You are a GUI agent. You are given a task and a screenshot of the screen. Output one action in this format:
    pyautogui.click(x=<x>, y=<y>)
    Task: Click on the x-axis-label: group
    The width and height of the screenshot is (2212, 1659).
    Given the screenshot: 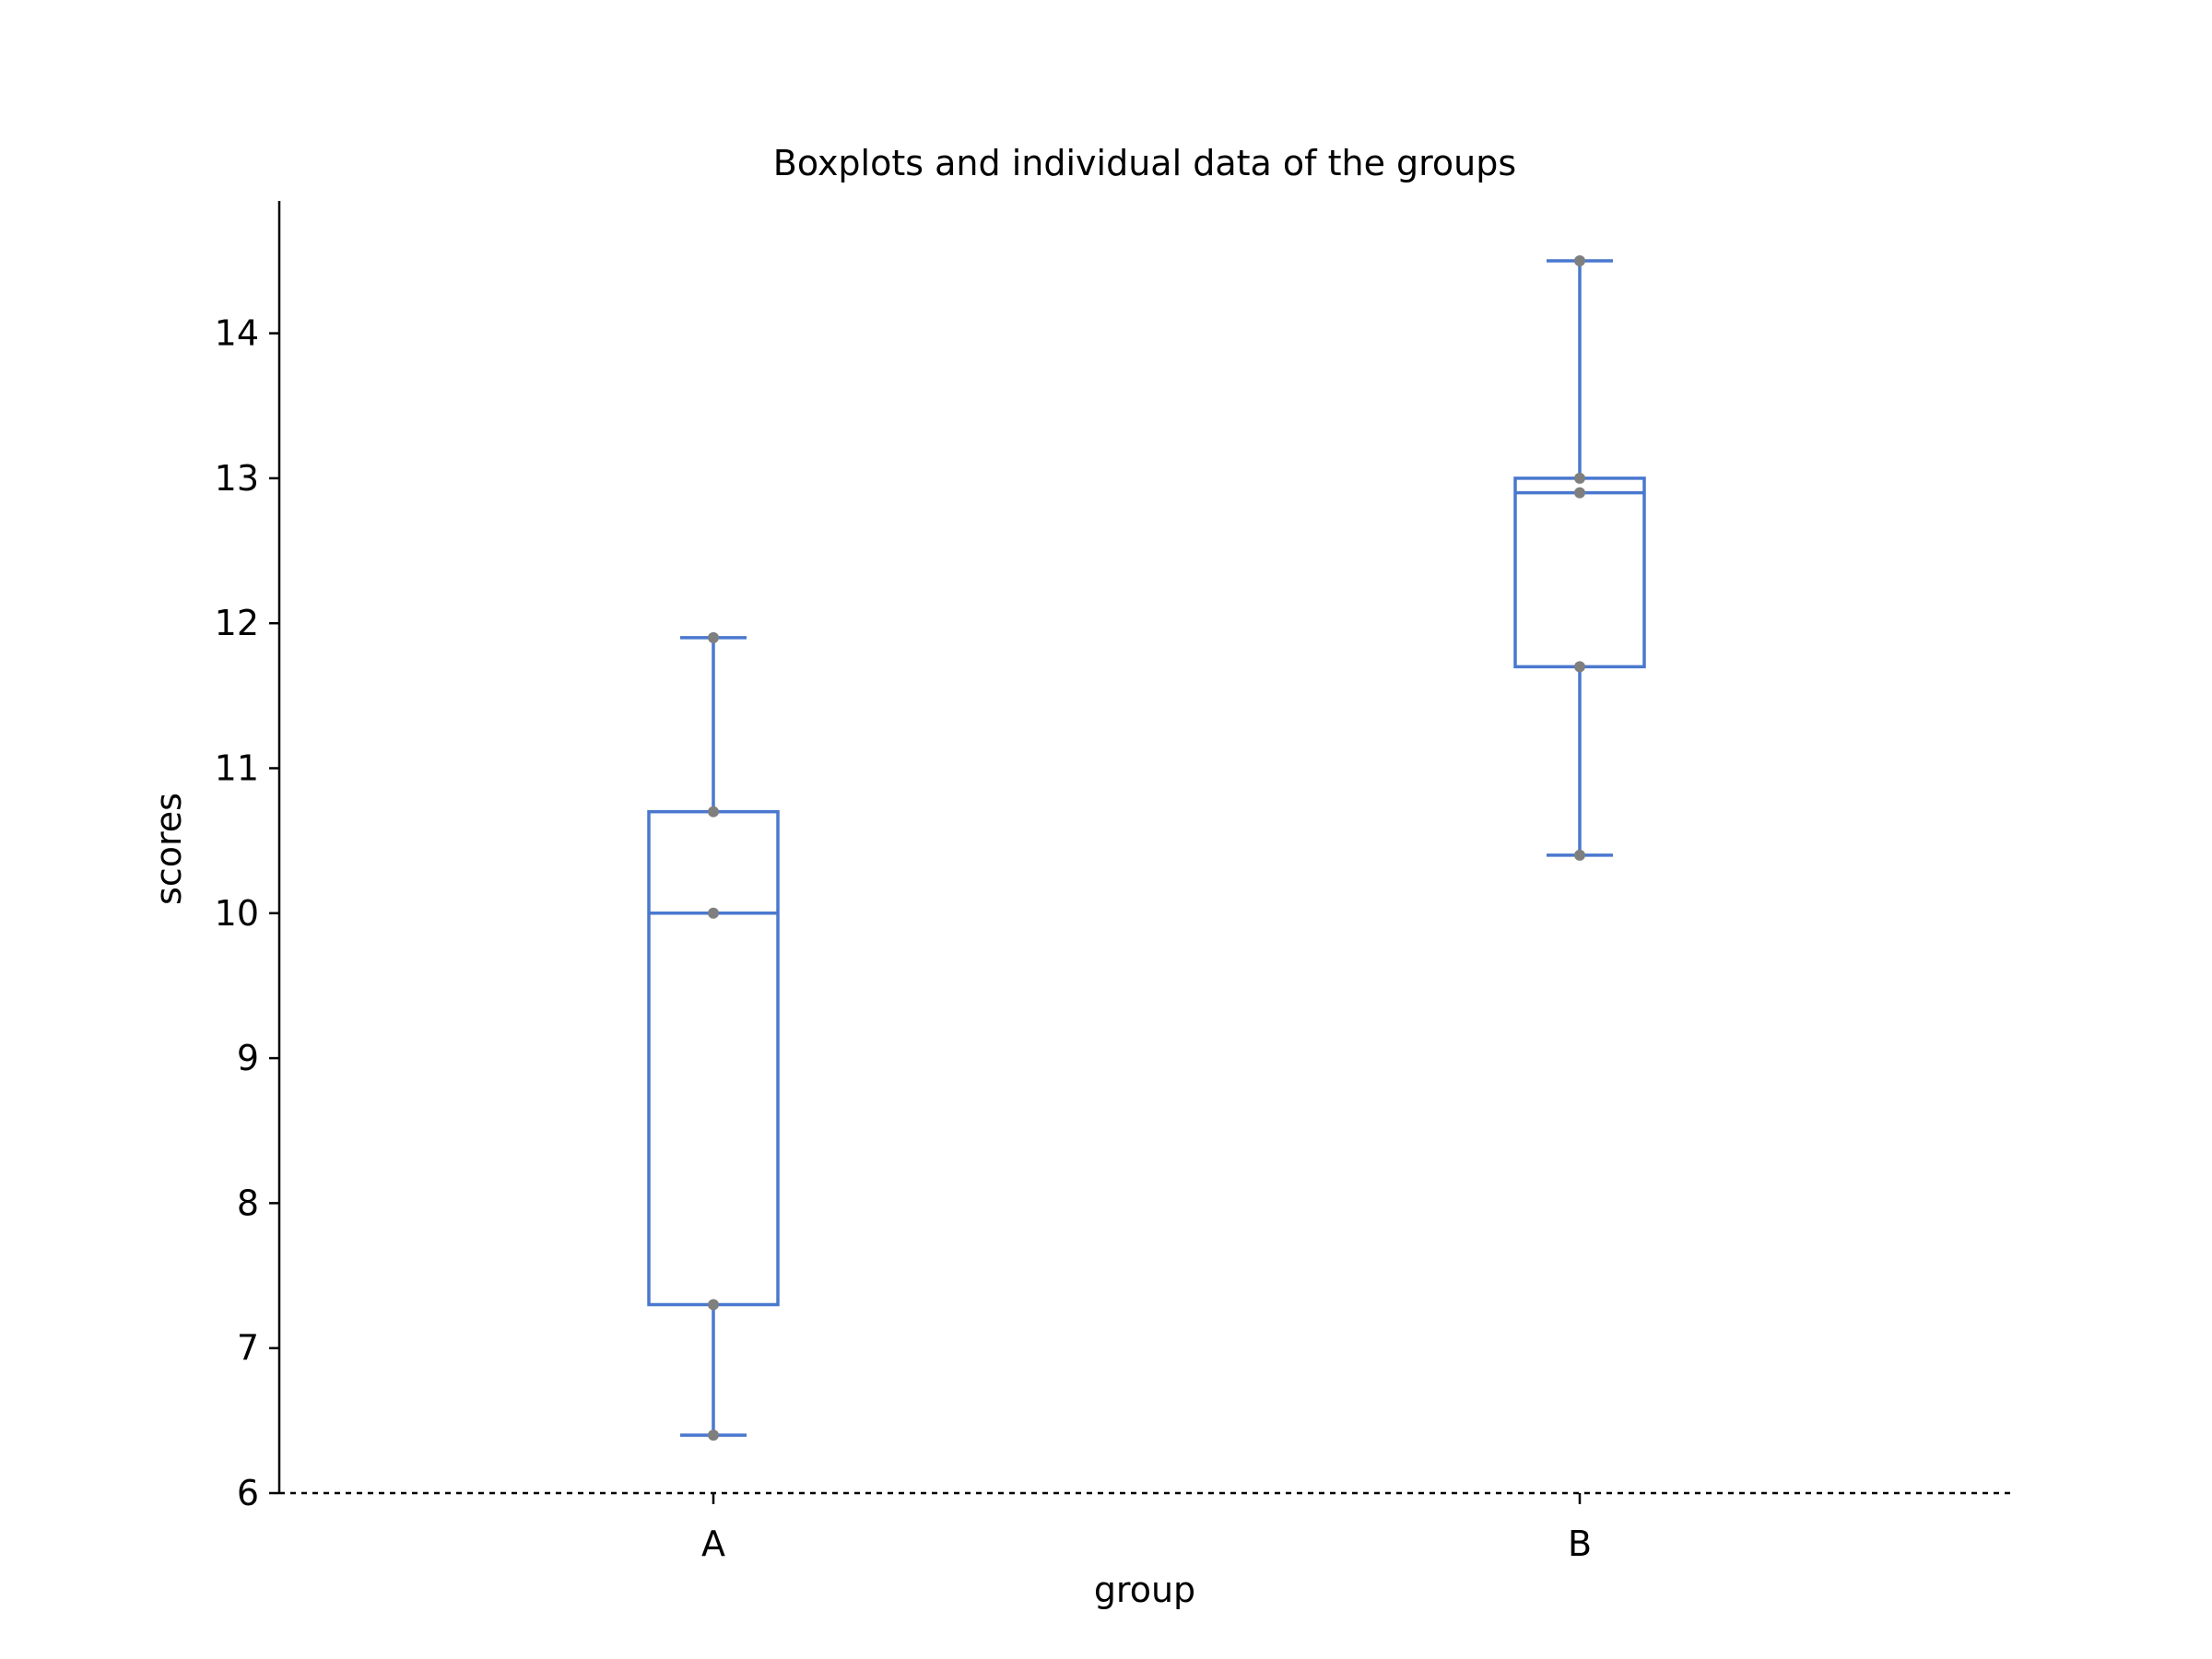 What is the action you would take?
    pyautogui.click(x=1144, y=1590)
    